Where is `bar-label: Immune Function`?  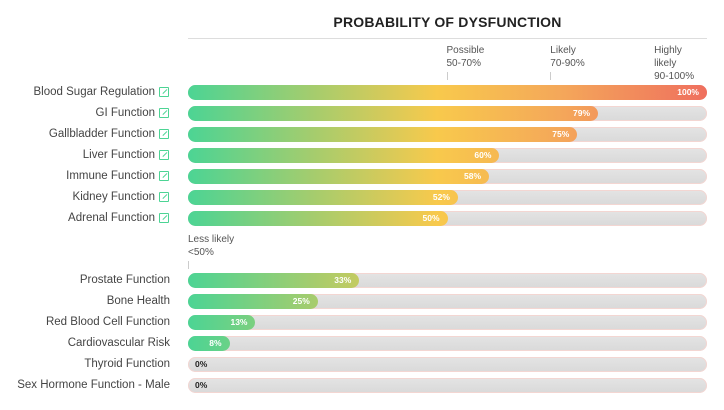 bar-label: Immune Function is located at coordinates (110, 176).